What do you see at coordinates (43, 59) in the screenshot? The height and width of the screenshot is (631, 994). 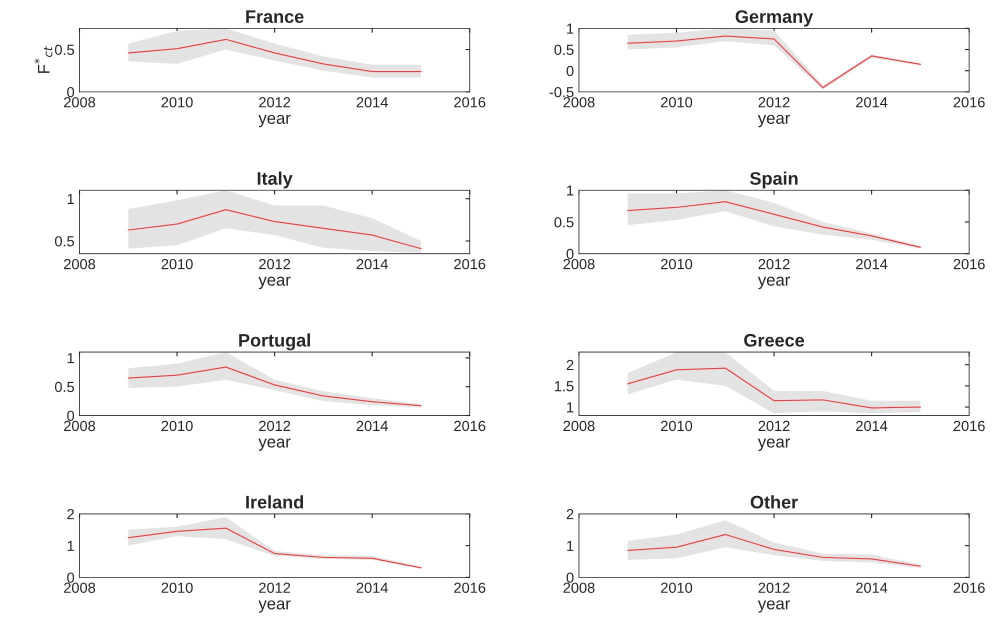 I see `y-axis-title: F$^{*}$$_{ct}$` at bounding box center [43, 59].